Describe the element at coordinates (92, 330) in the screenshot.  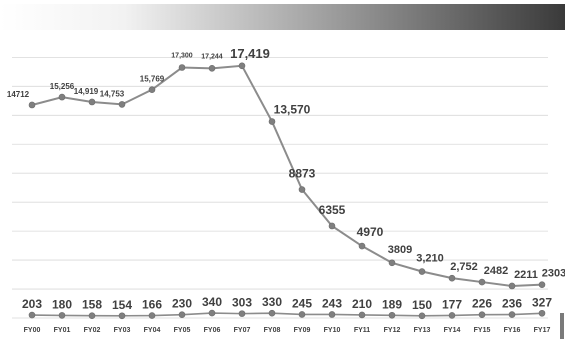
I see `x-tick-label: FY02` at that location.